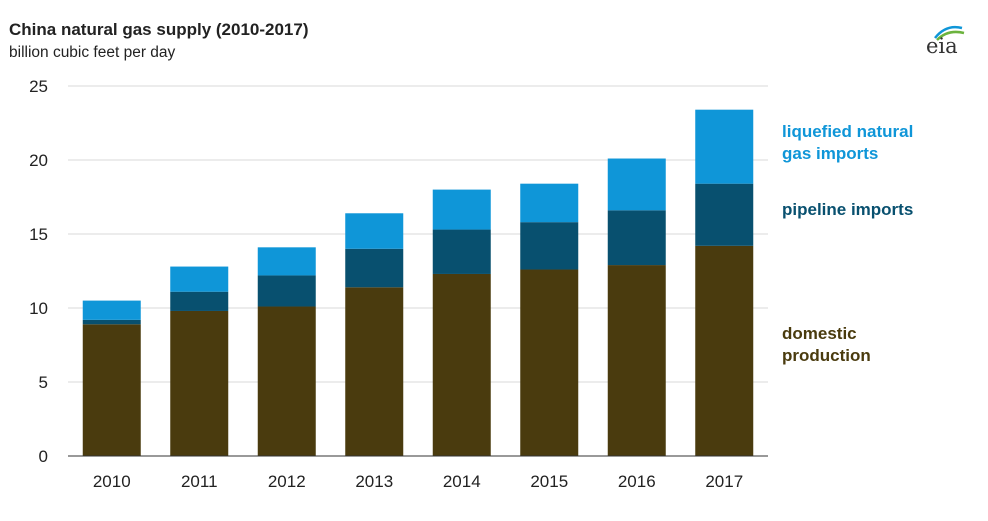 The height and width of the screenshot is (521, 988). Describe the element at coordinates (199, 481) in the screenshot. I see `x-tick-label: 2011` at that location.